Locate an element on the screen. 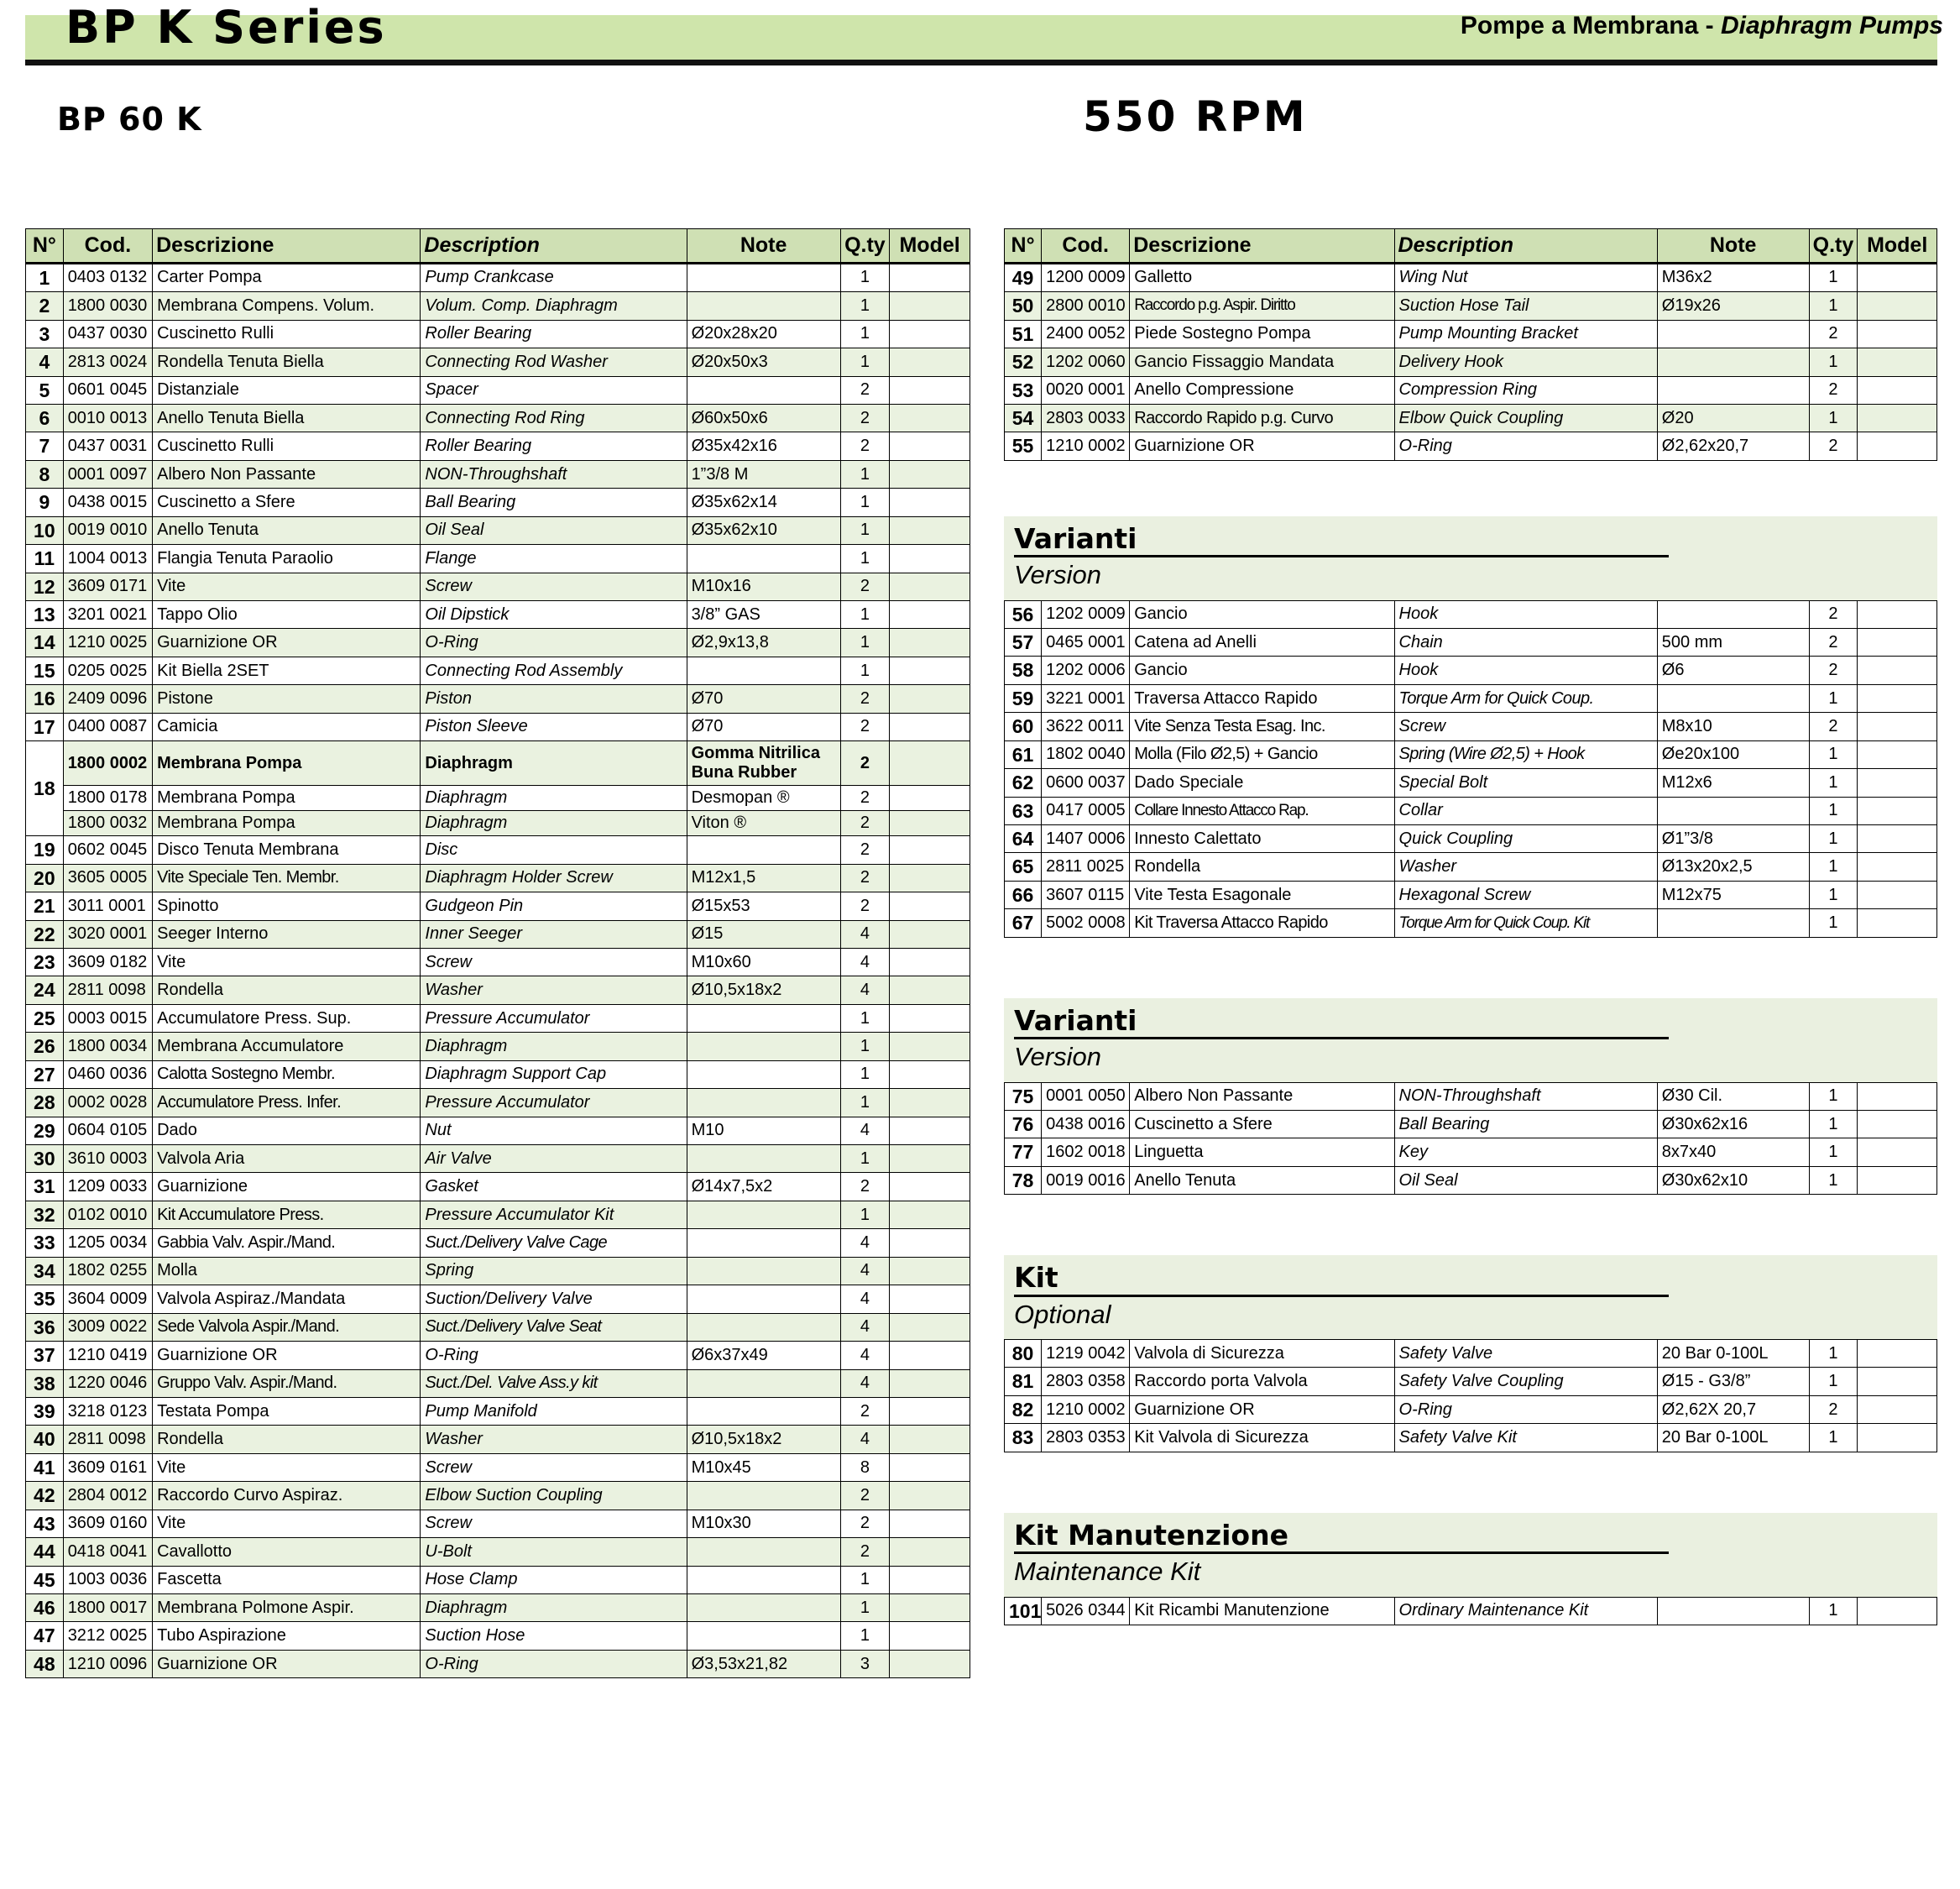 Image resolution: width=1960 pixels, height=1889 pixels. cell-code: 0460 0036 is located at coordinates (108, 1075).